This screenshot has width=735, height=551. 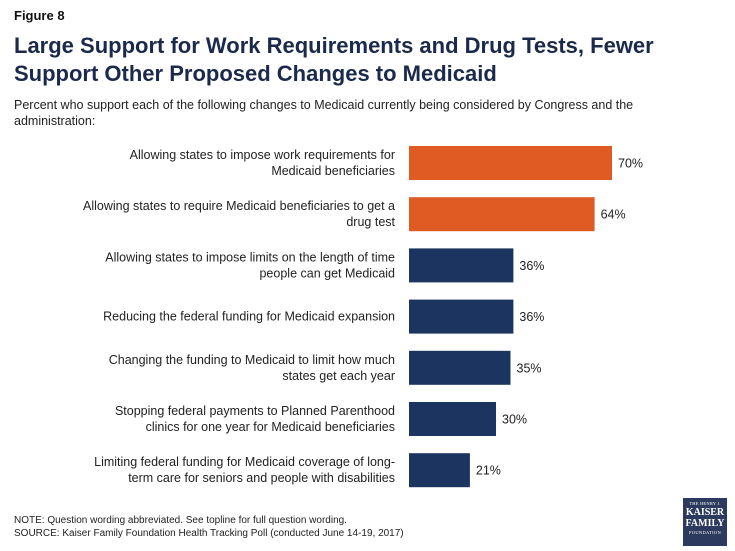 I want to click on kff-logo: THE HENRY J. KAISER FAMILY FOUNDATION, so click(x=705, y=522).